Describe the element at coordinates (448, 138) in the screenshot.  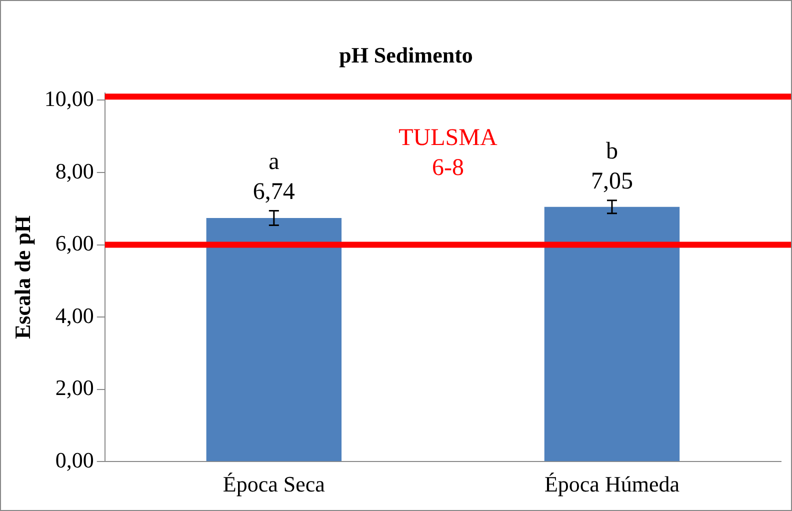
I see `annotation: TULSMA` at that location.